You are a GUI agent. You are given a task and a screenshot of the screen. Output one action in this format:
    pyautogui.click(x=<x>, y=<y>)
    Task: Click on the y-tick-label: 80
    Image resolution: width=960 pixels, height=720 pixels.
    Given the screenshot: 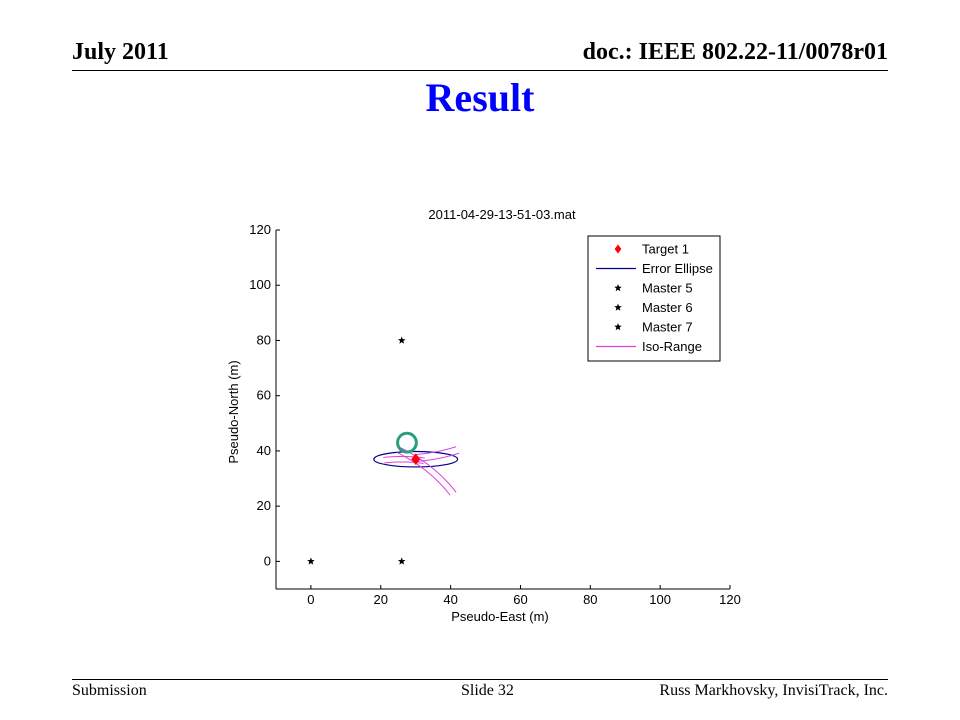 What is the action you would take?
    pyautogui.click(x=264, y=339)
    